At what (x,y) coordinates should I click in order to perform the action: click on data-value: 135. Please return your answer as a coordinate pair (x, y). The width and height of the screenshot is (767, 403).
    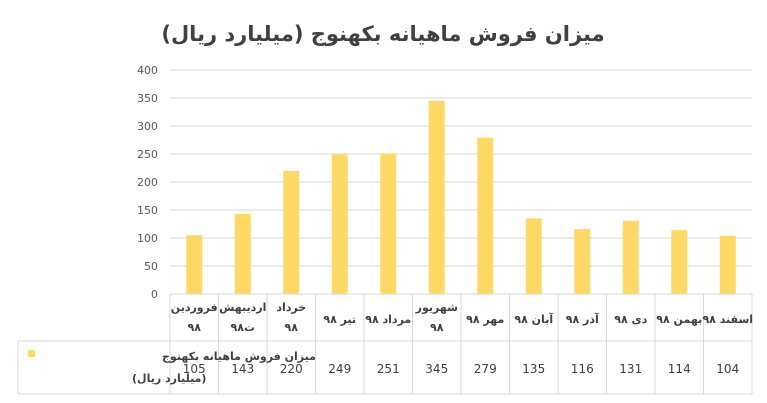
    Looking at the image, I should click on (533, 369).